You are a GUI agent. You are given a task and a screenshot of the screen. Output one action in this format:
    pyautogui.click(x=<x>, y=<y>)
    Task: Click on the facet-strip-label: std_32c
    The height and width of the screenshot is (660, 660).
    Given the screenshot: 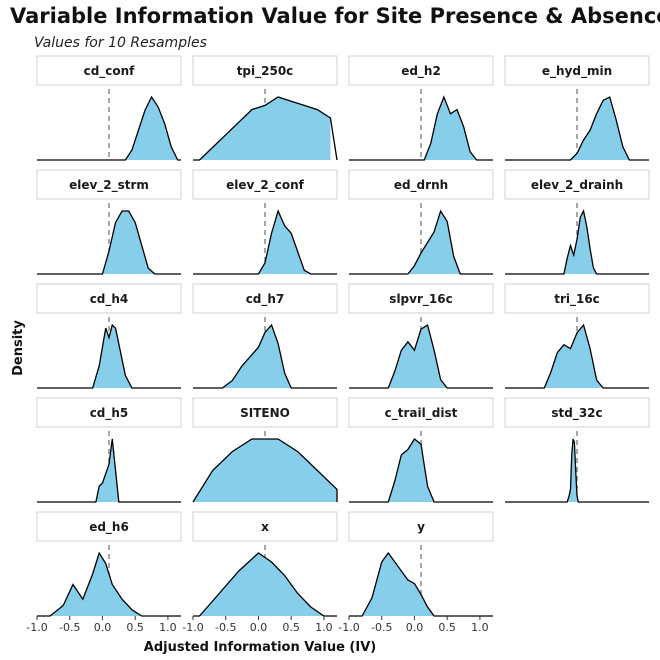 What is the action you would take?
    pyautogui.click(x=576, y=413)
    